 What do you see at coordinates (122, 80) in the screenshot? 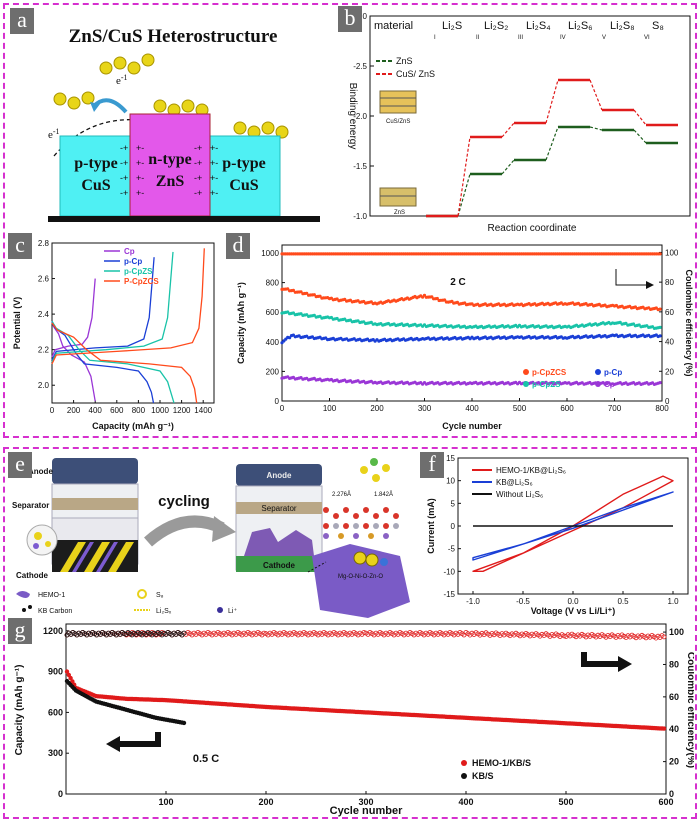
I see `svg-text: e-1` at bounding box center [122, 80].